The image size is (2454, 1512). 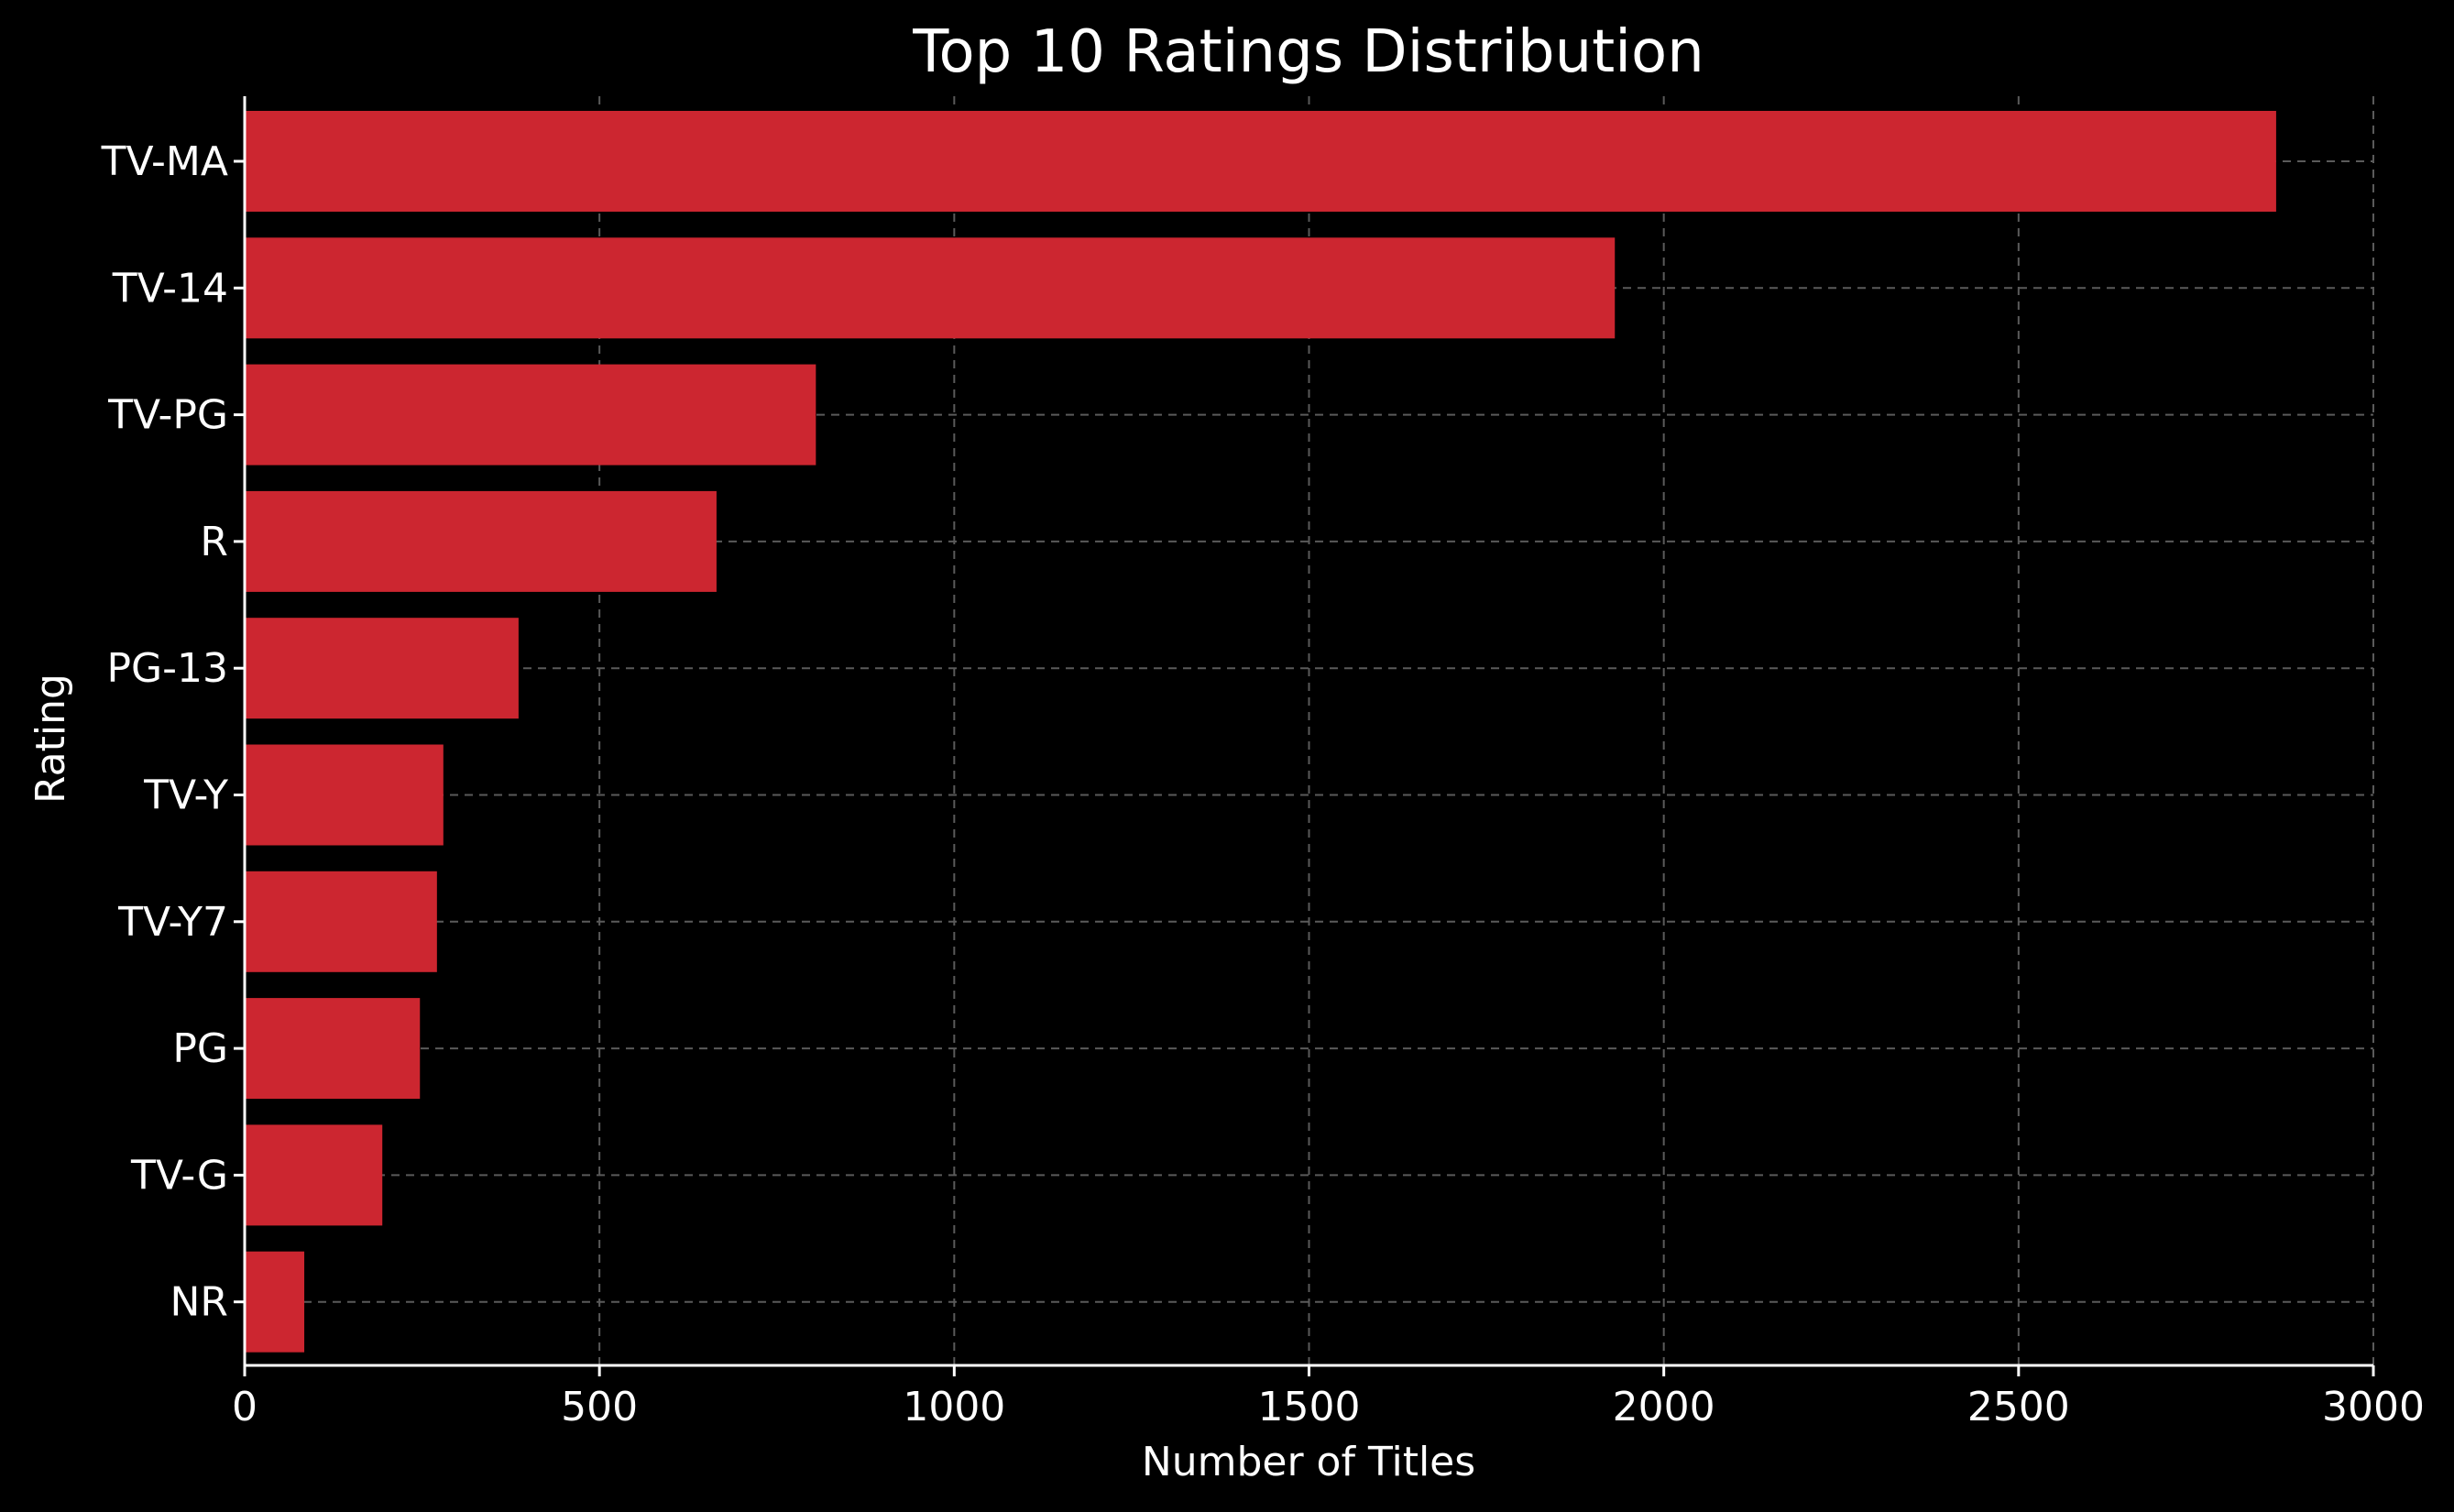 I want to click on y-tick-label: TV-14, so click(x=170, y=288).